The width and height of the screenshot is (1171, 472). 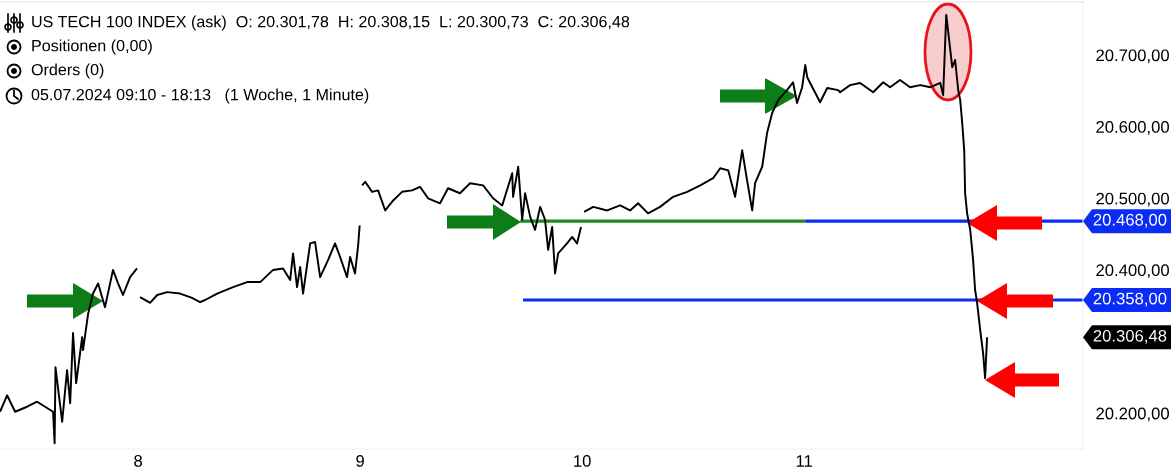 I want to click on text: US TECH 100 INDEX (ask) O: 20.301,78 H: 20.308,15 L: 20.300,73 C: 20.306,48, so click(x=331, y=23).